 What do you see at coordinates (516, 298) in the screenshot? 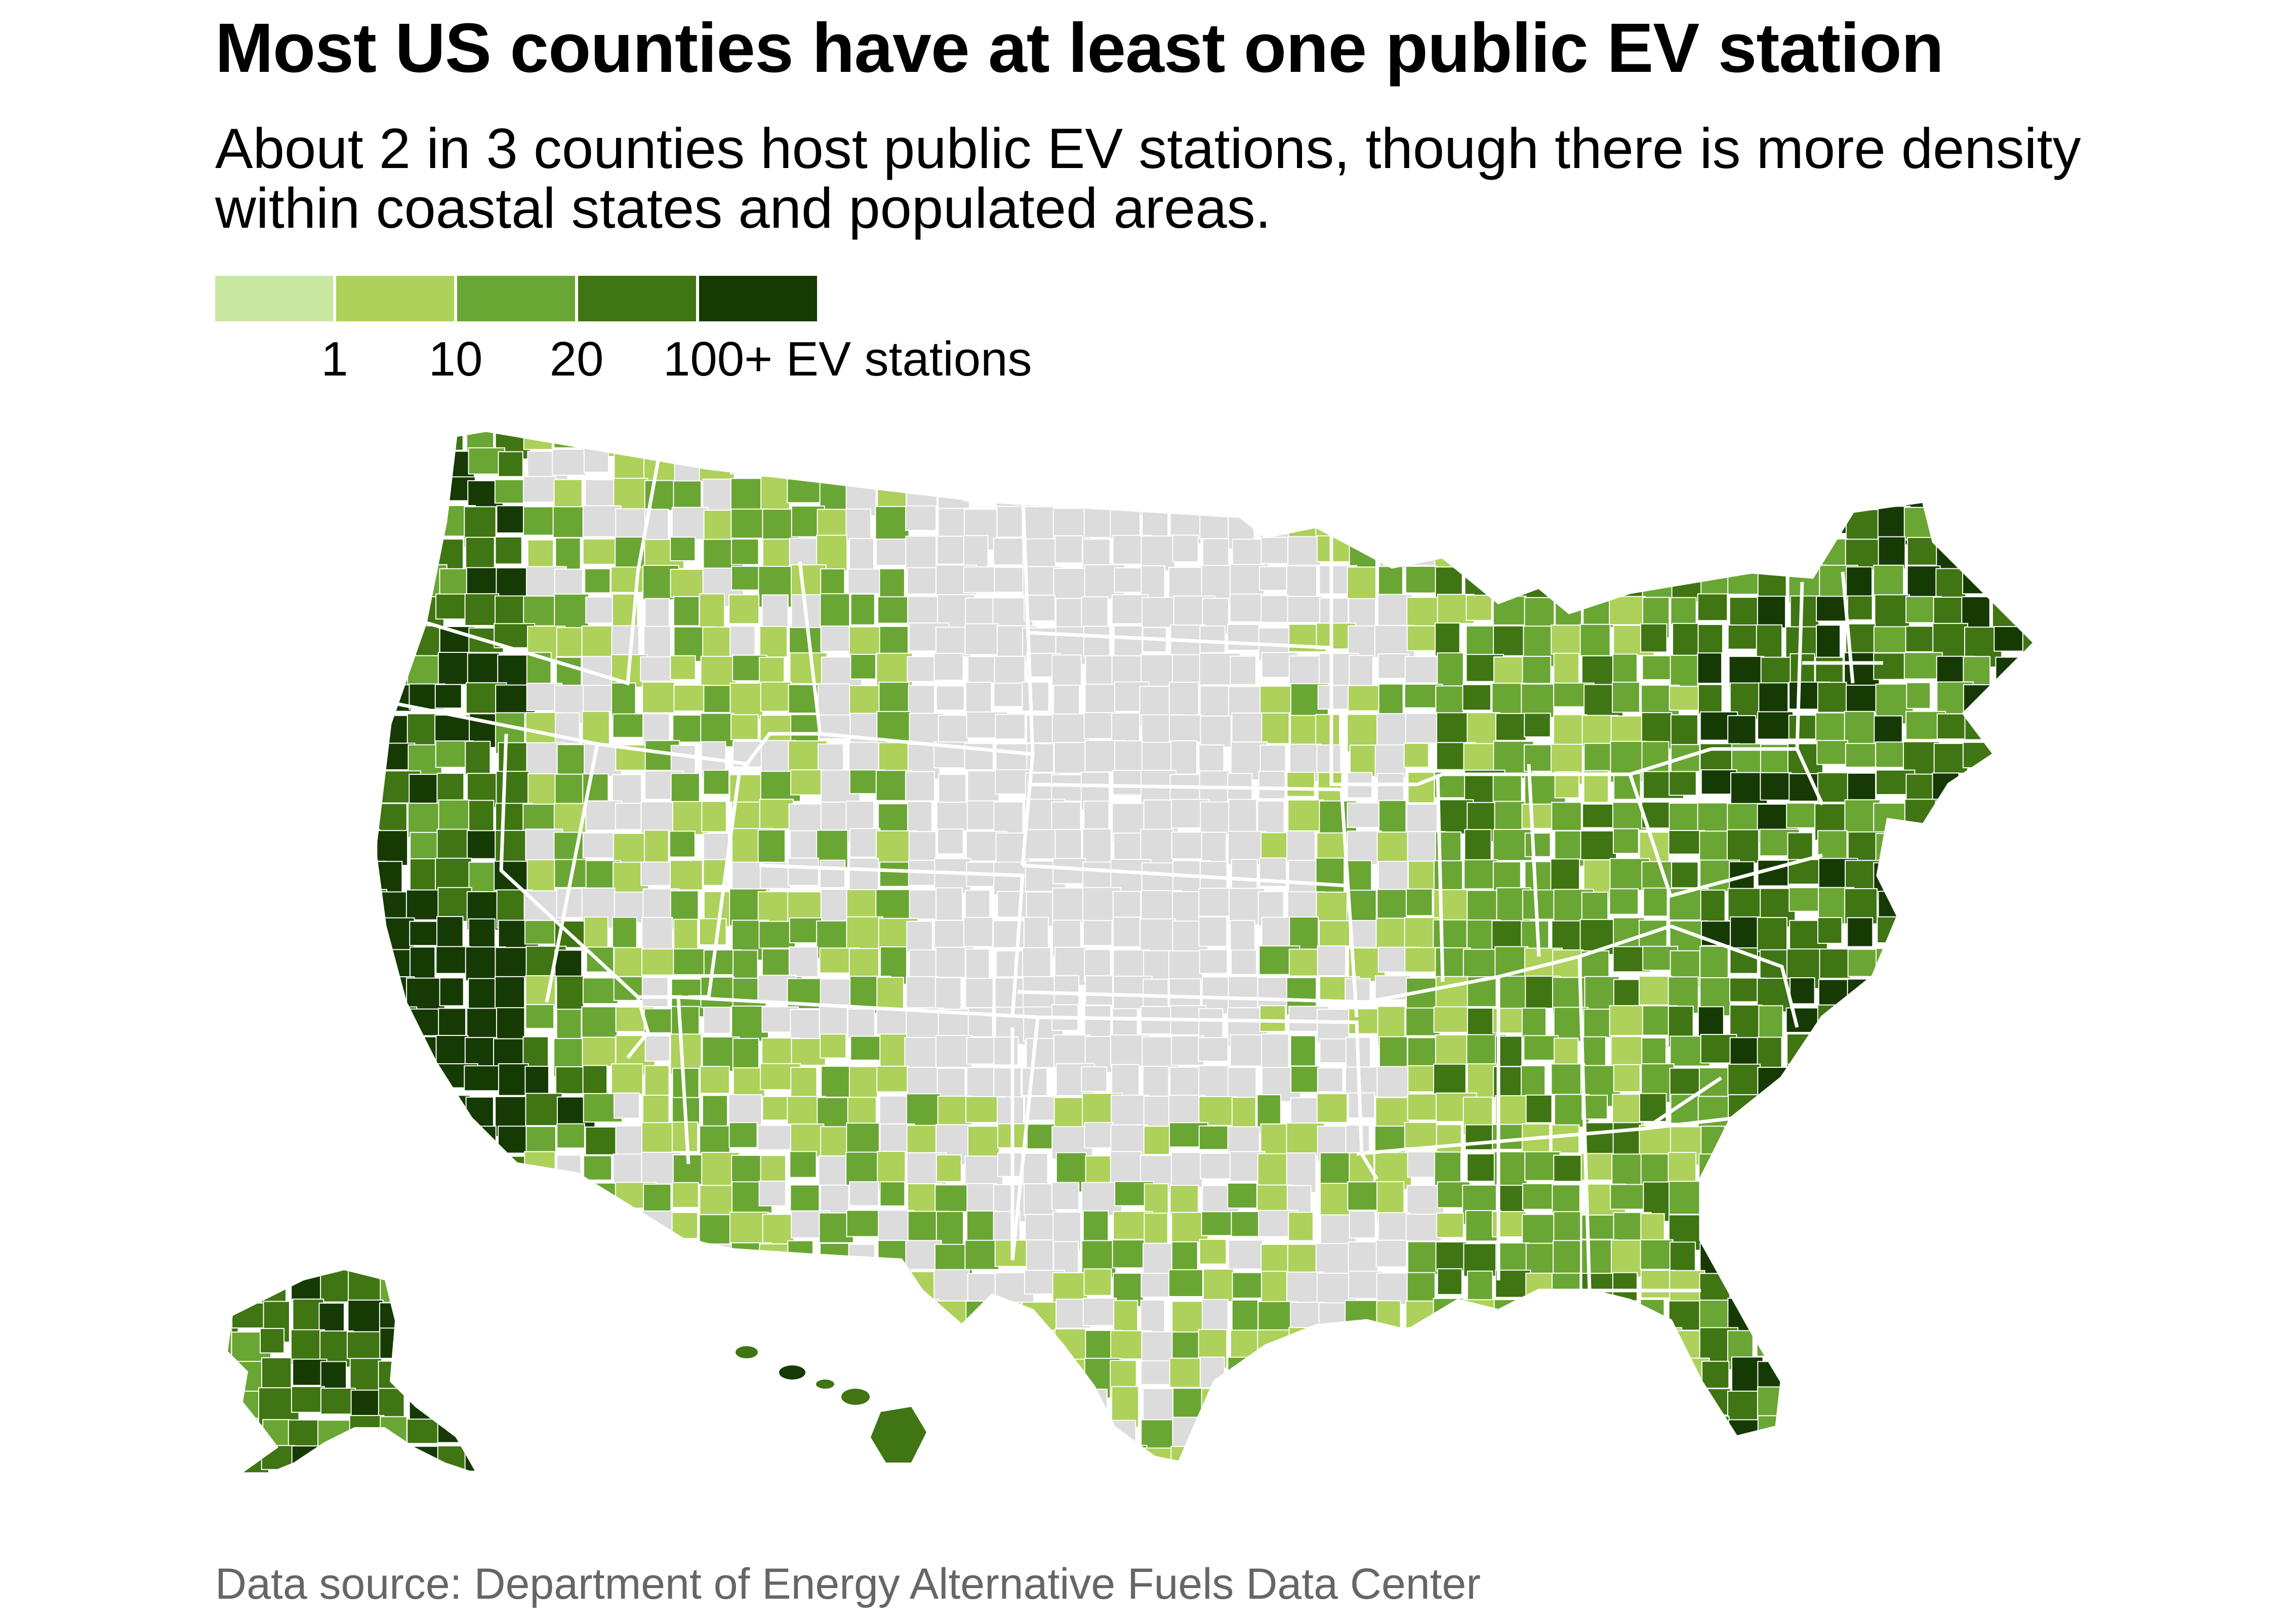
I see `legend-bar` at bounding box center [516, 298].